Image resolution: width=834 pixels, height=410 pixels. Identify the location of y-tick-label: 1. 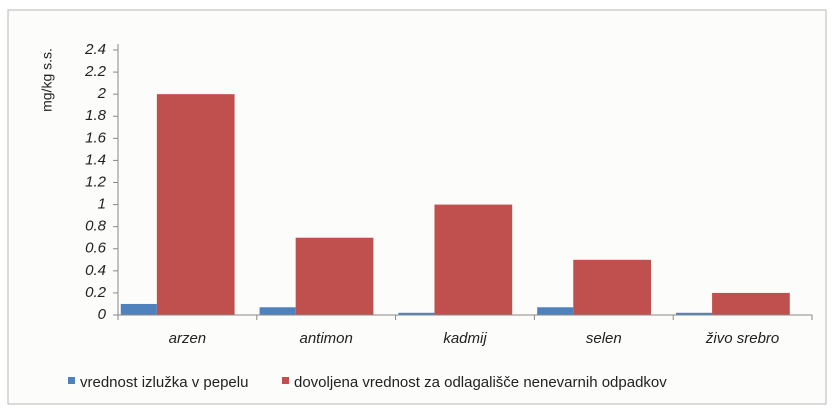
(102, 204).